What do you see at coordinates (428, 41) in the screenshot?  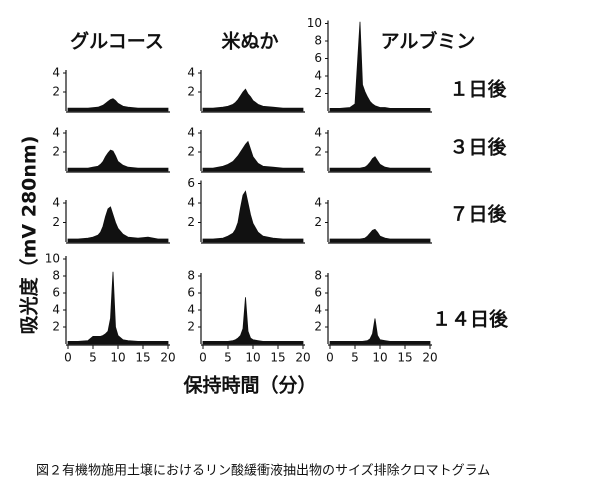 I see `column-label: アルブミン` at bounding box center [428, 41].